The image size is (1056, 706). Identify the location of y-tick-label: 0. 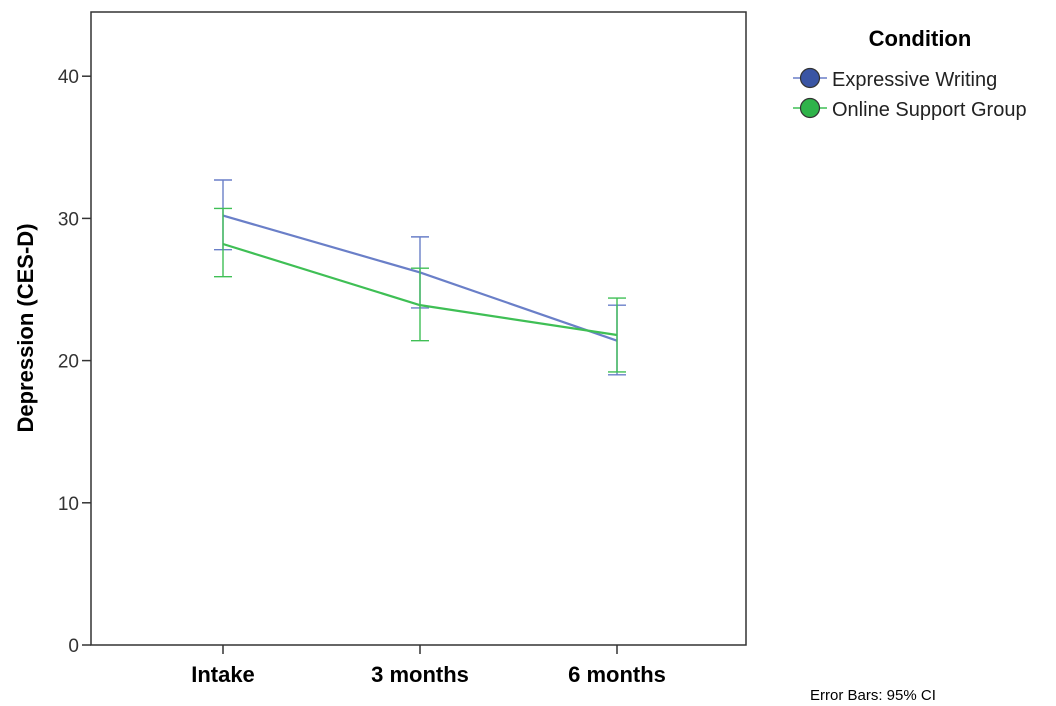
(73, 646).